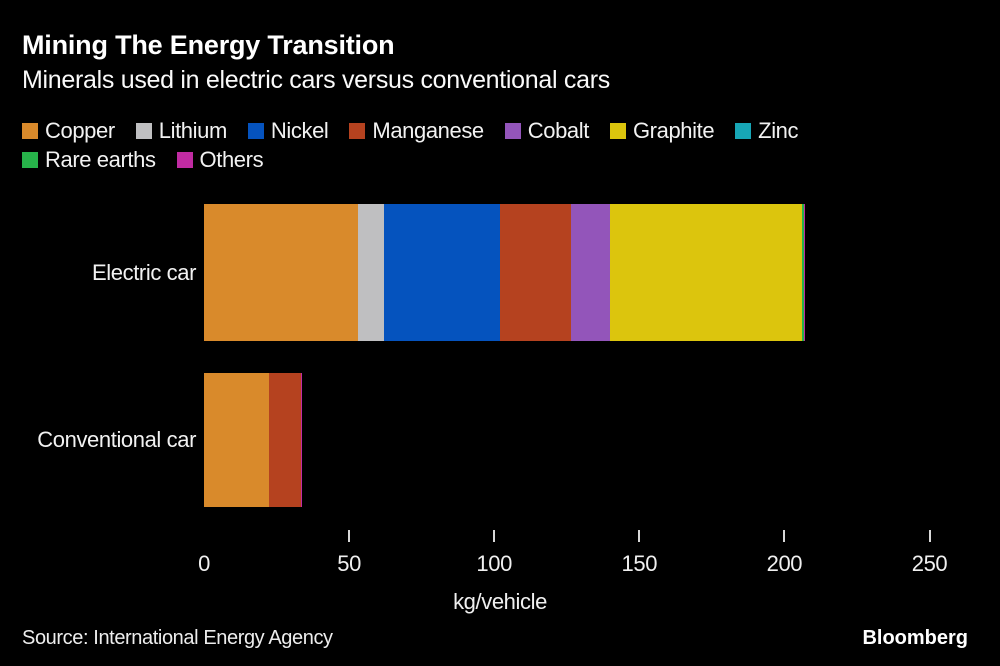 This screenshot has height=666, width=1000. Describe the element at coordinates (231, 159) in the screenshot. I see `legend-label: Others` at that location.